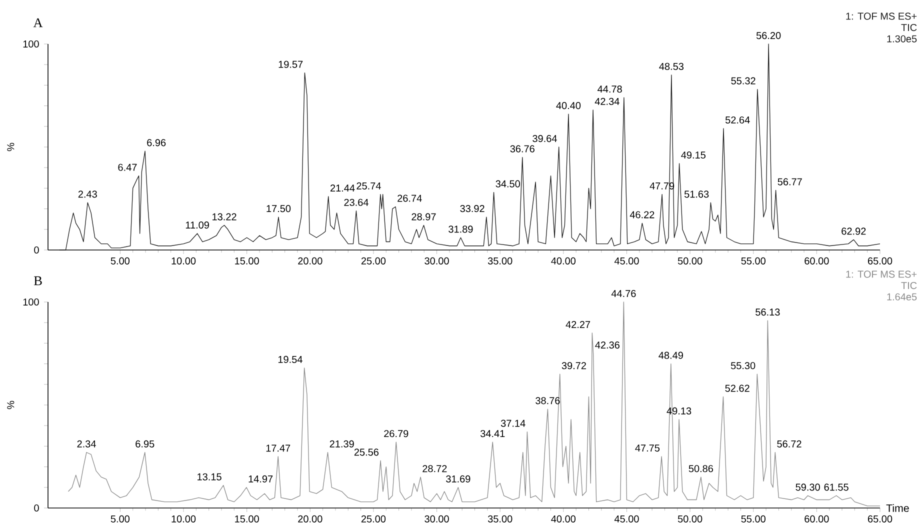  I want to click on annotation: 21.39, so click(342, 444).